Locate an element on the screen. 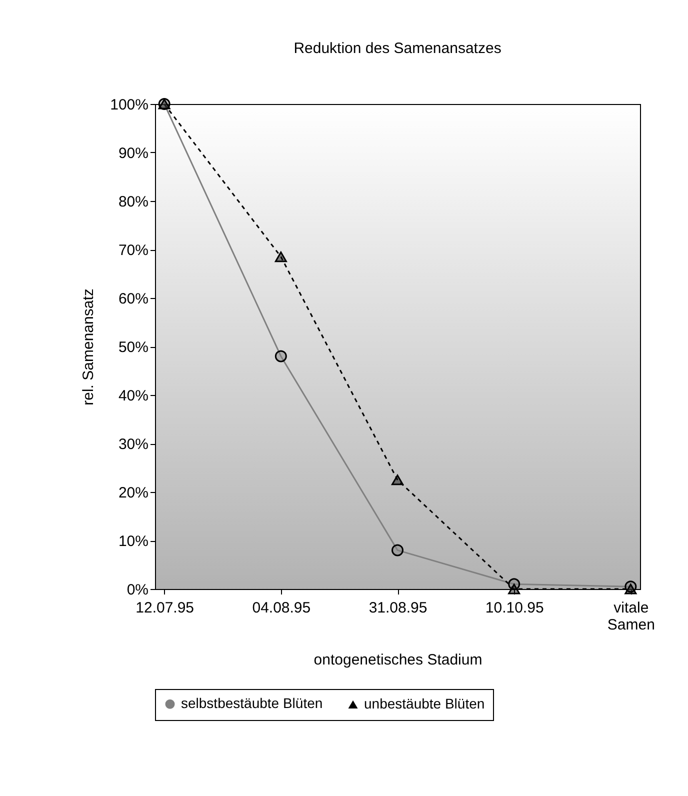 Image resolution: width=688 pixels, height=796 pixels. y-tick-label: 0% is located at coordinates (137, 590).